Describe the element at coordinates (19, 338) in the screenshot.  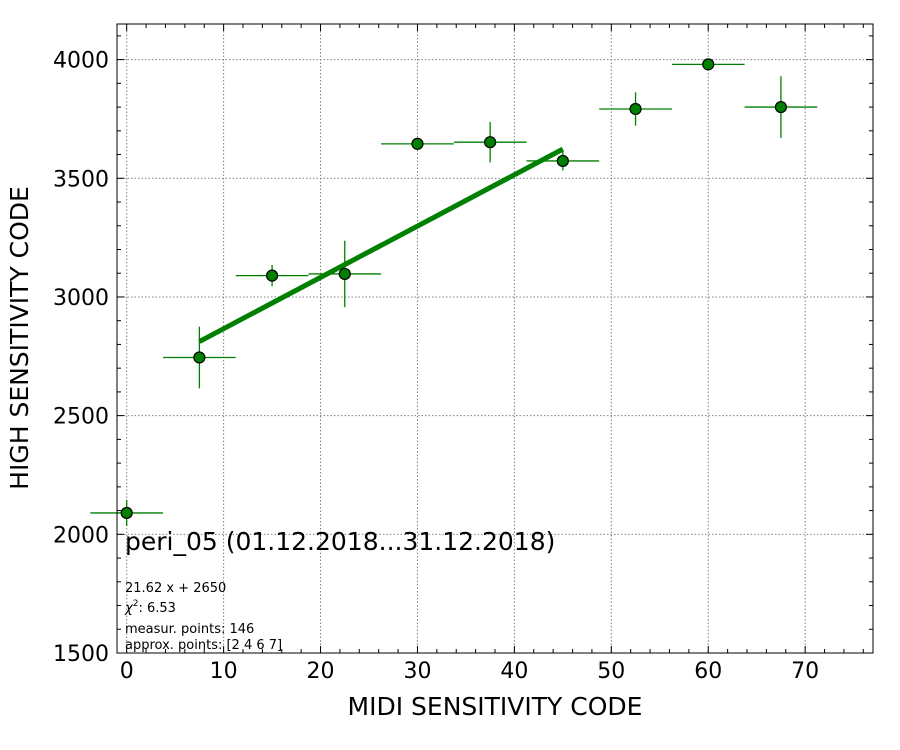
I see `y-axis-title: HIGH SENSITIVITY CODE` at that location.